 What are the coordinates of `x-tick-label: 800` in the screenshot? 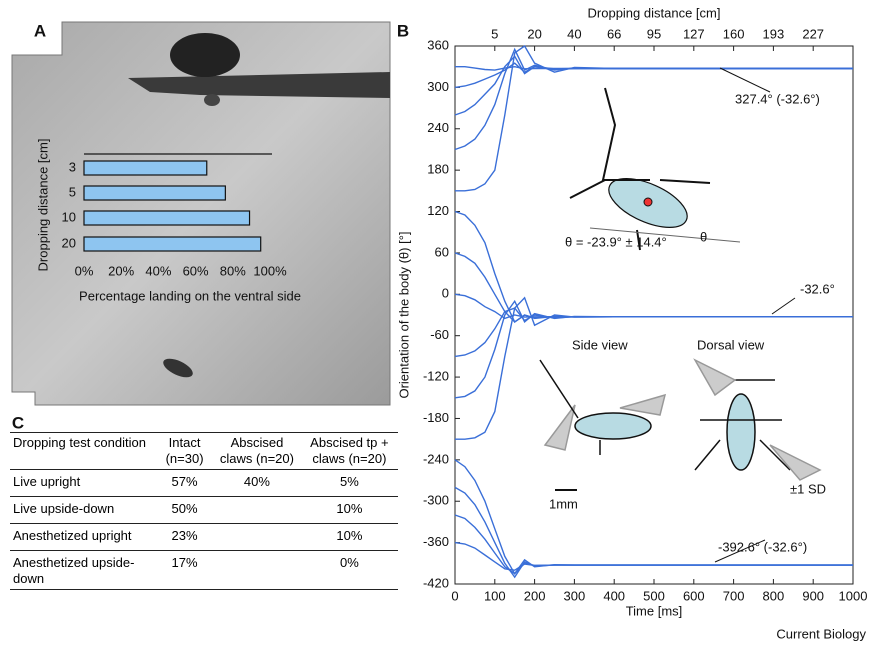 It's located at (774, 595).